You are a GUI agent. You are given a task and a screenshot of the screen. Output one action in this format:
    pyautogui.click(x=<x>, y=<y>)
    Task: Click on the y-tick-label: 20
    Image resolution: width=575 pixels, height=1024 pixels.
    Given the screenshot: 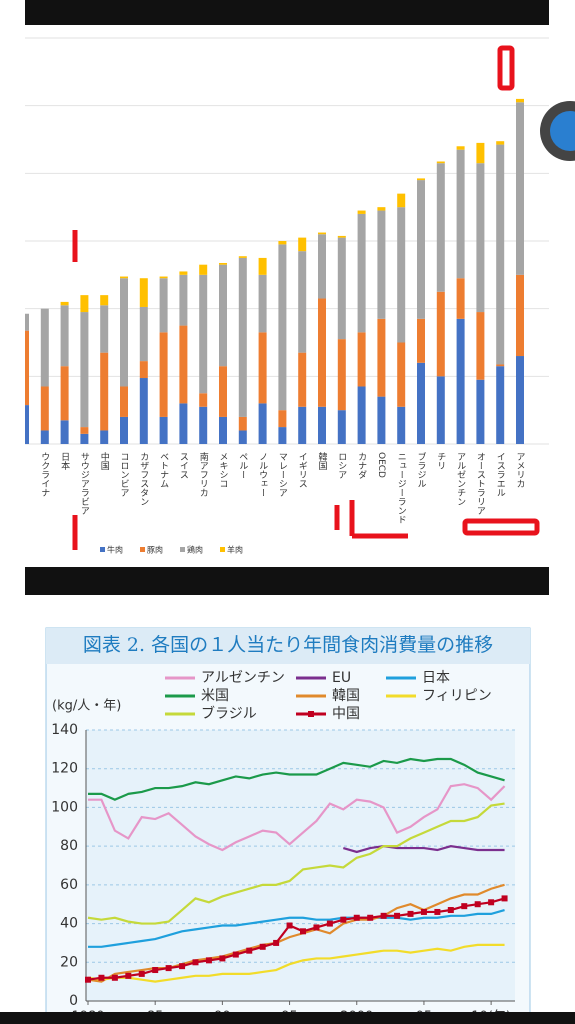 What is the action you would take?
    pyautogui.click(x=69, y=962)
    